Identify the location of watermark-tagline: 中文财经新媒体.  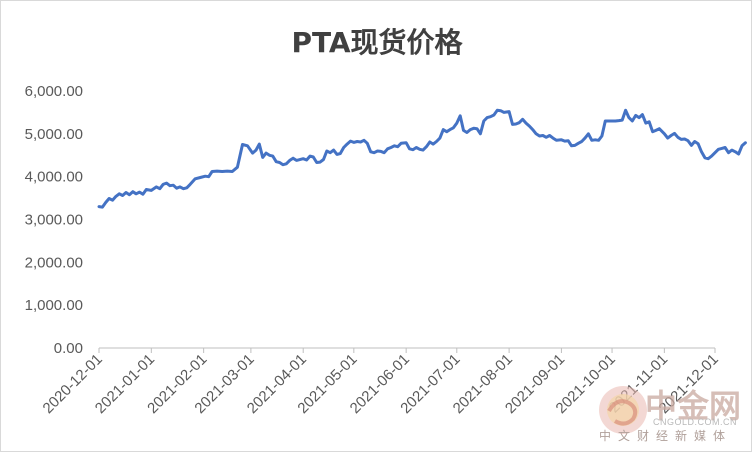
(666, 436).